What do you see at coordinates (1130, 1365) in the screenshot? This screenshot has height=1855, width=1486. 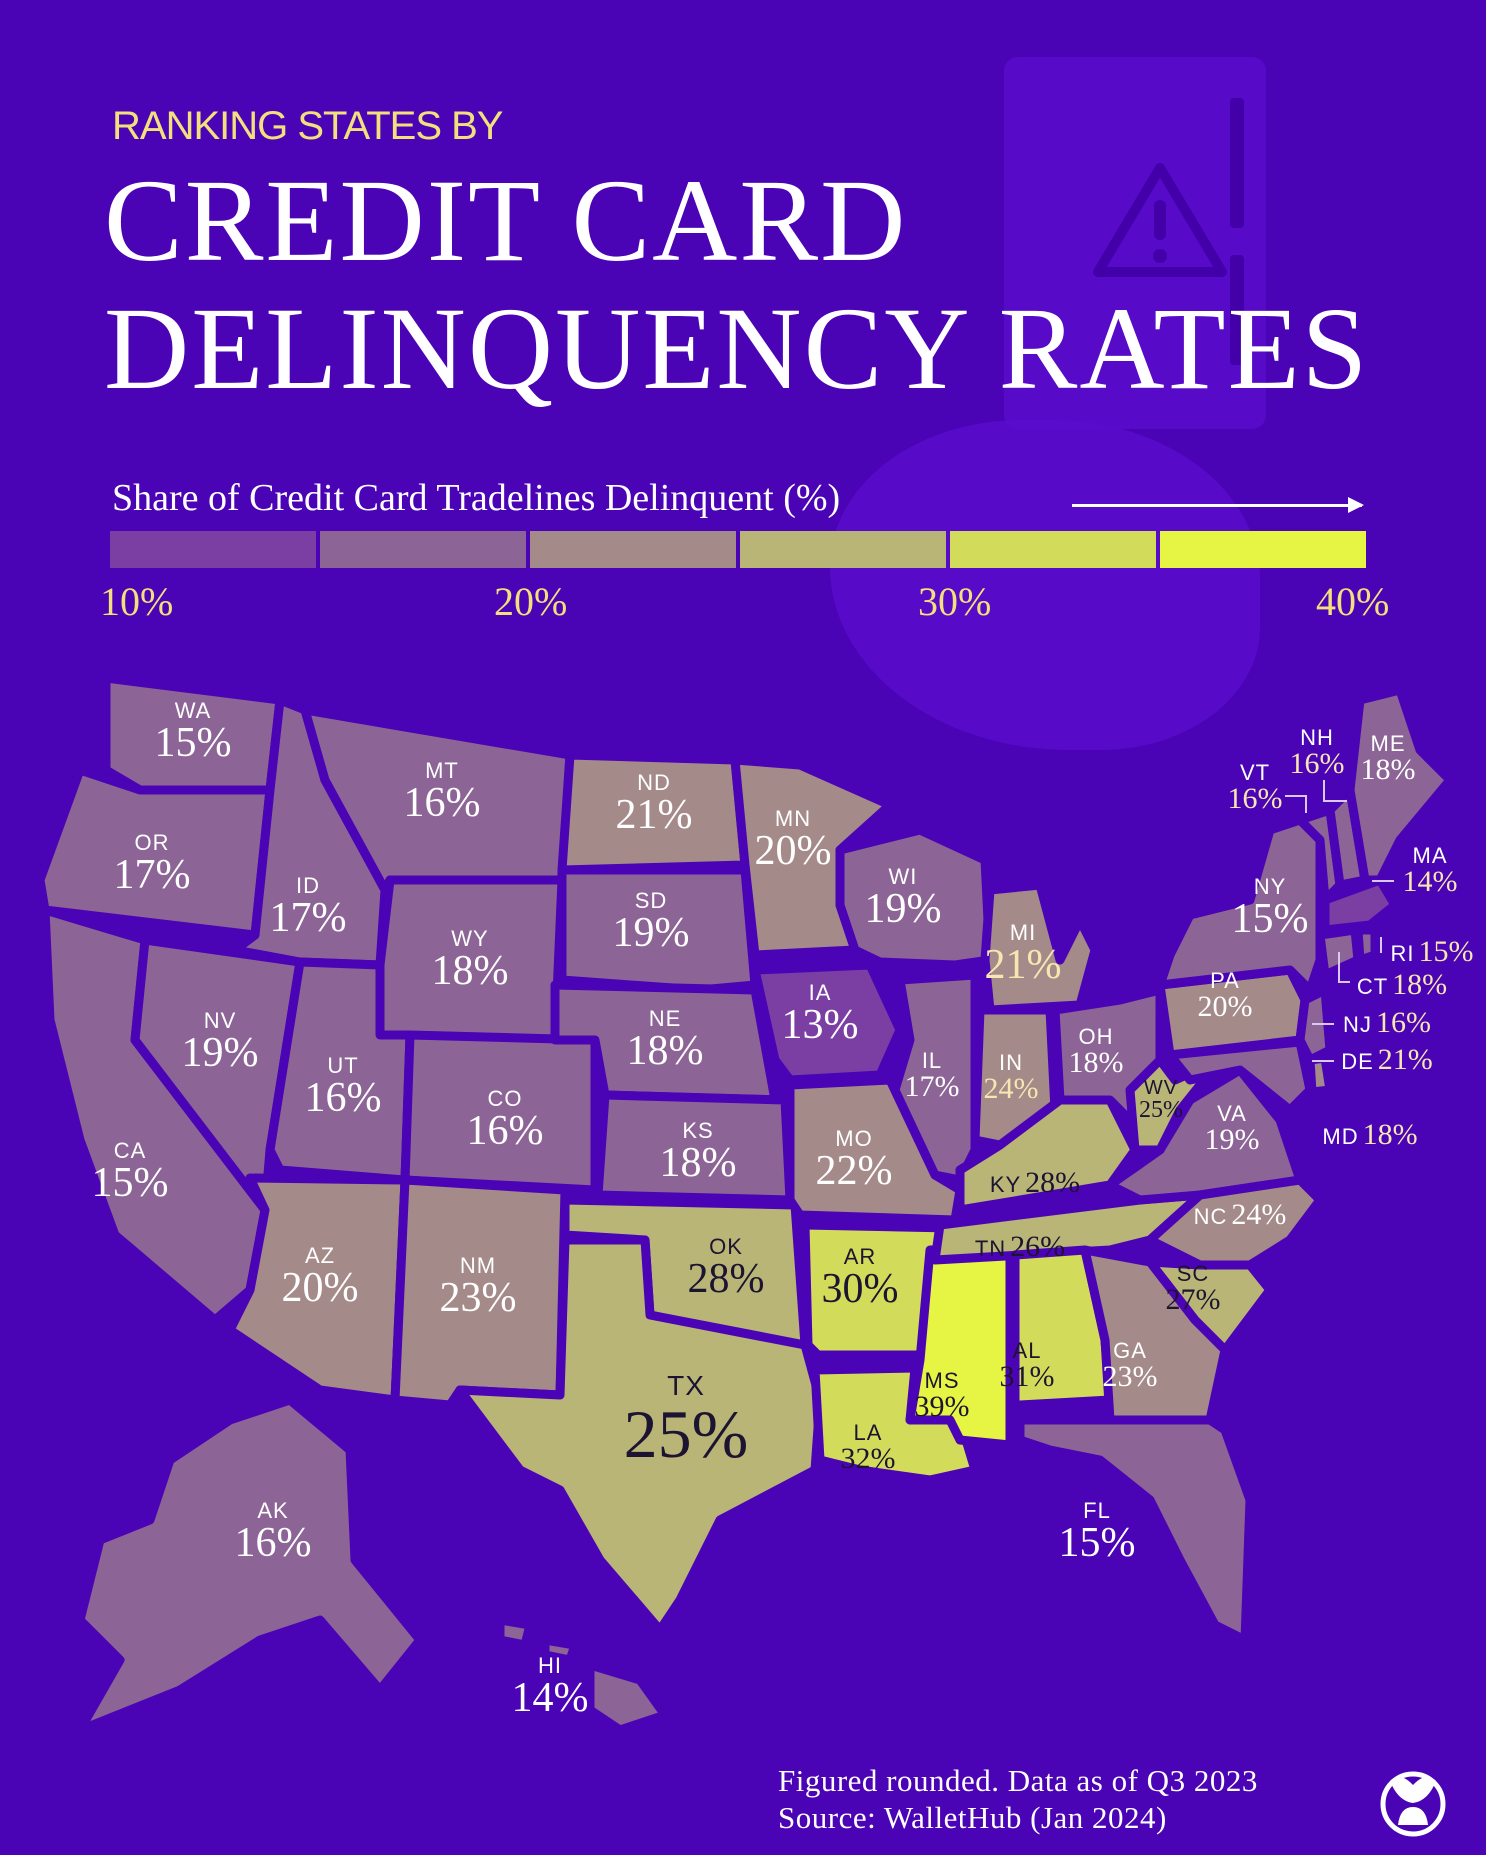 I see `label-GA: GA 23%` at bounding box center [1130, 1365].